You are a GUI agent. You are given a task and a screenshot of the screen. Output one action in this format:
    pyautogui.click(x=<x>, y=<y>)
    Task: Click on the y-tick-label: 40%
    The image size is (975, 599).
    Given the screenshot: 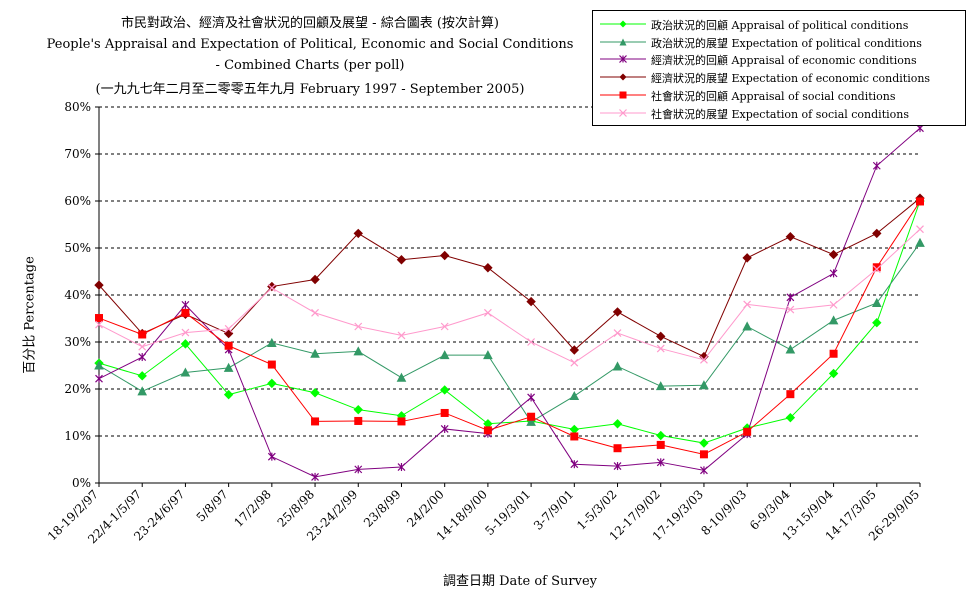 What is the action you would take?
    pyautogui.click(x=77, y=295)
    